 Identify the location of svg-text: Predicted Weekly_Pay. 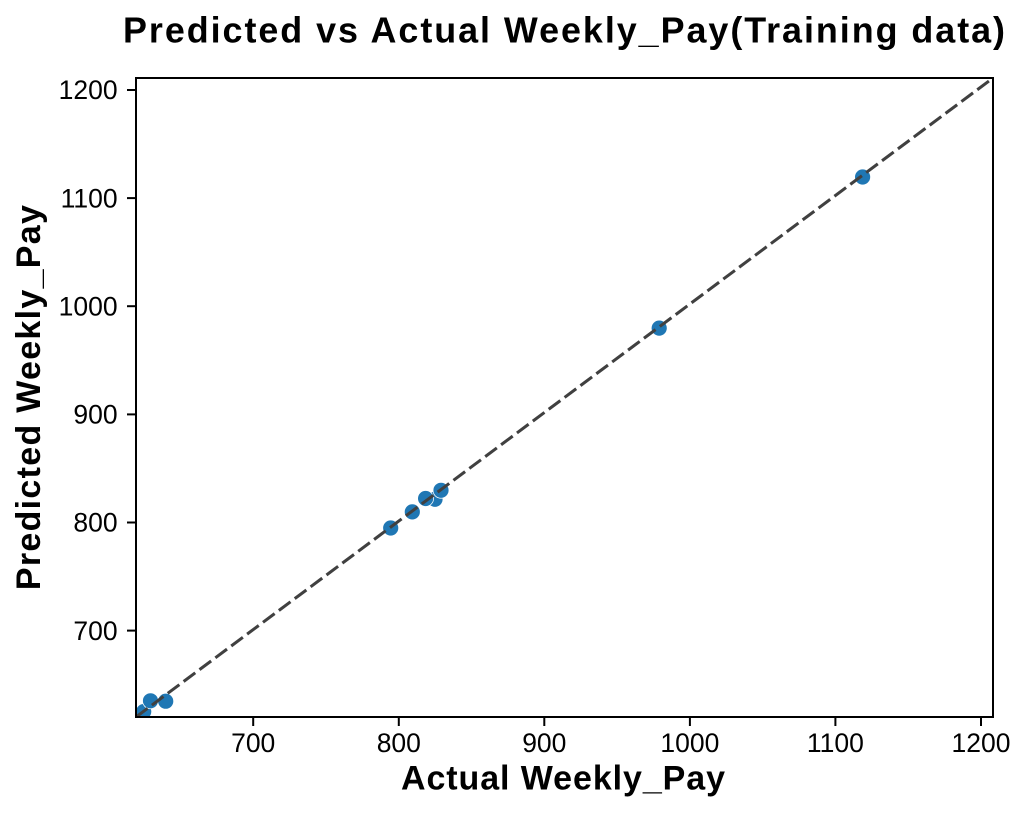
(29, 397).